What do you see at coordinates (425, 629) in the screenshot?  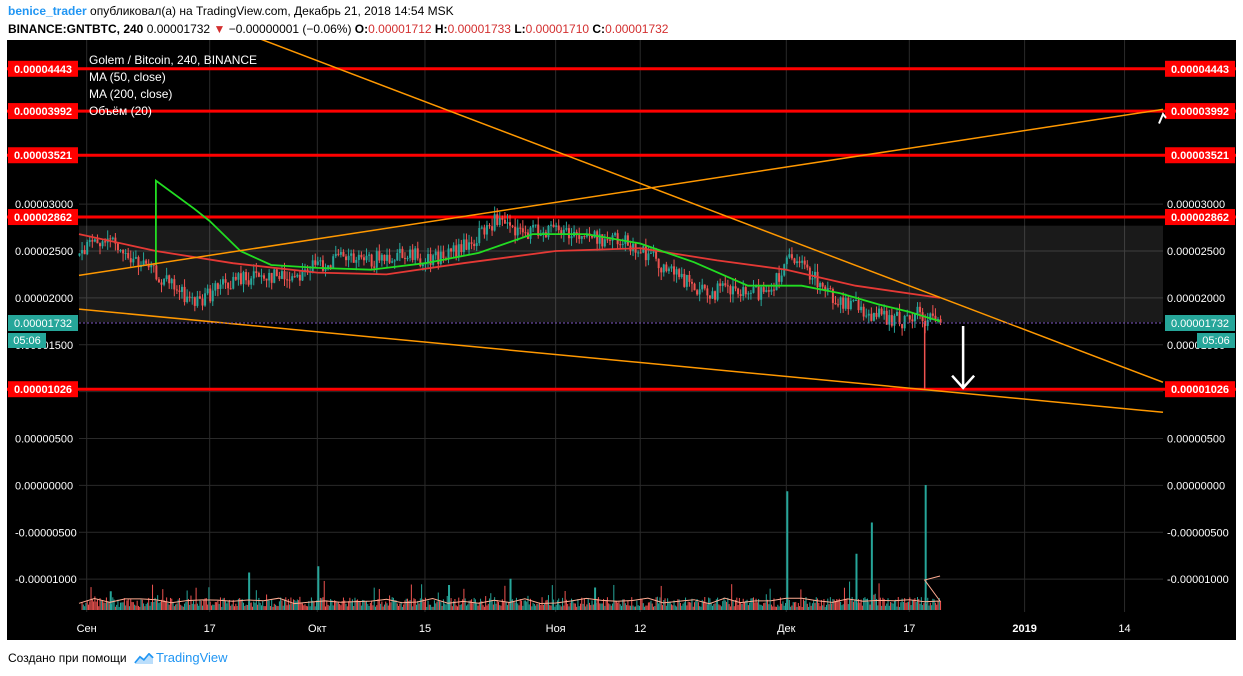 I see `x-tick-label: 15` at bounding box center [425, 629].